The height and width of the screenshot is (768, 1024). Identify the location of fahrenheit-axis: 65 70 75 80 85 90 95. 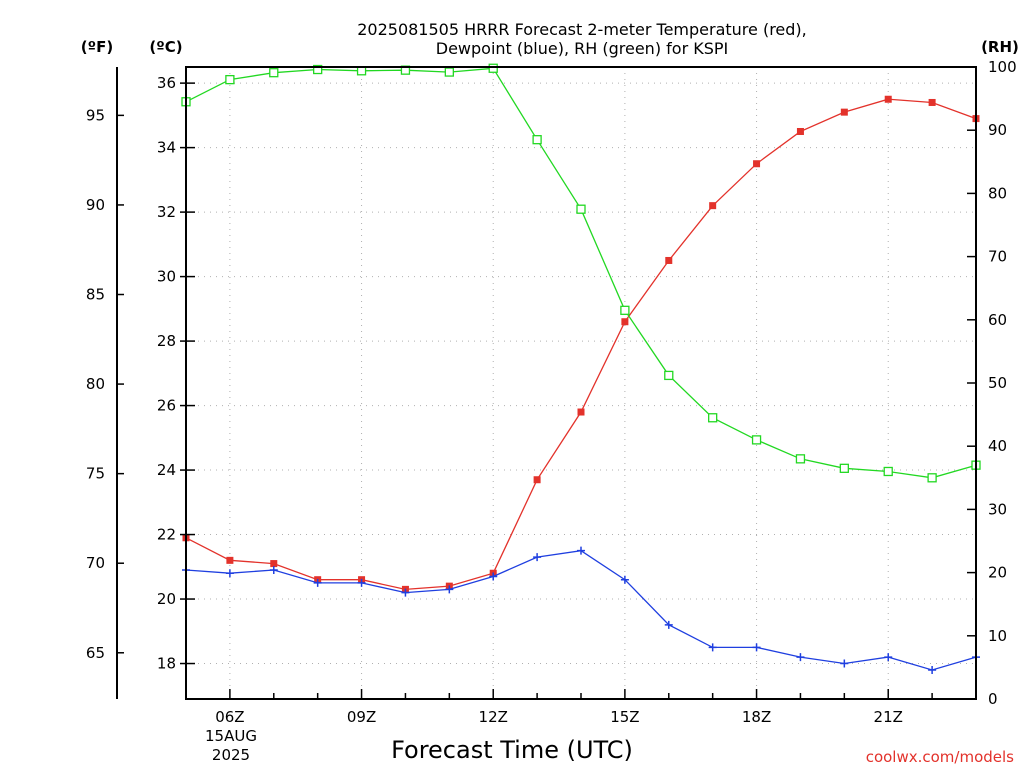
(105, 384).